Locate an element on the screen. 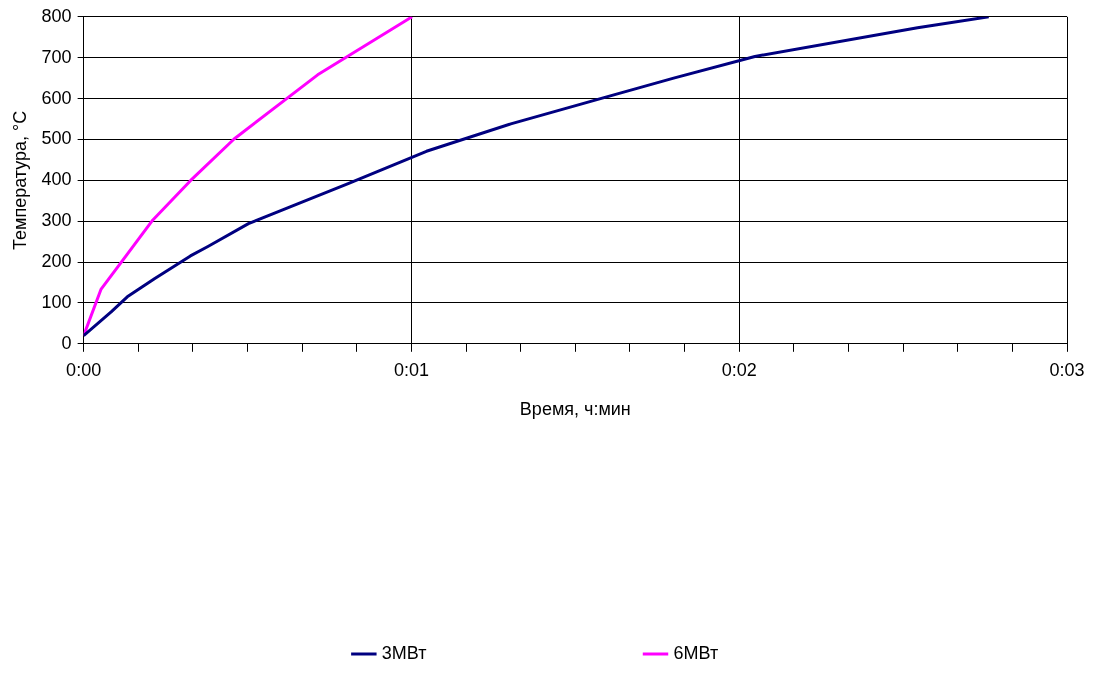 Image resolution: width=1095 pixels, height=673 pixels. y-tick-label: 500 is located at coordinates (56, 138).